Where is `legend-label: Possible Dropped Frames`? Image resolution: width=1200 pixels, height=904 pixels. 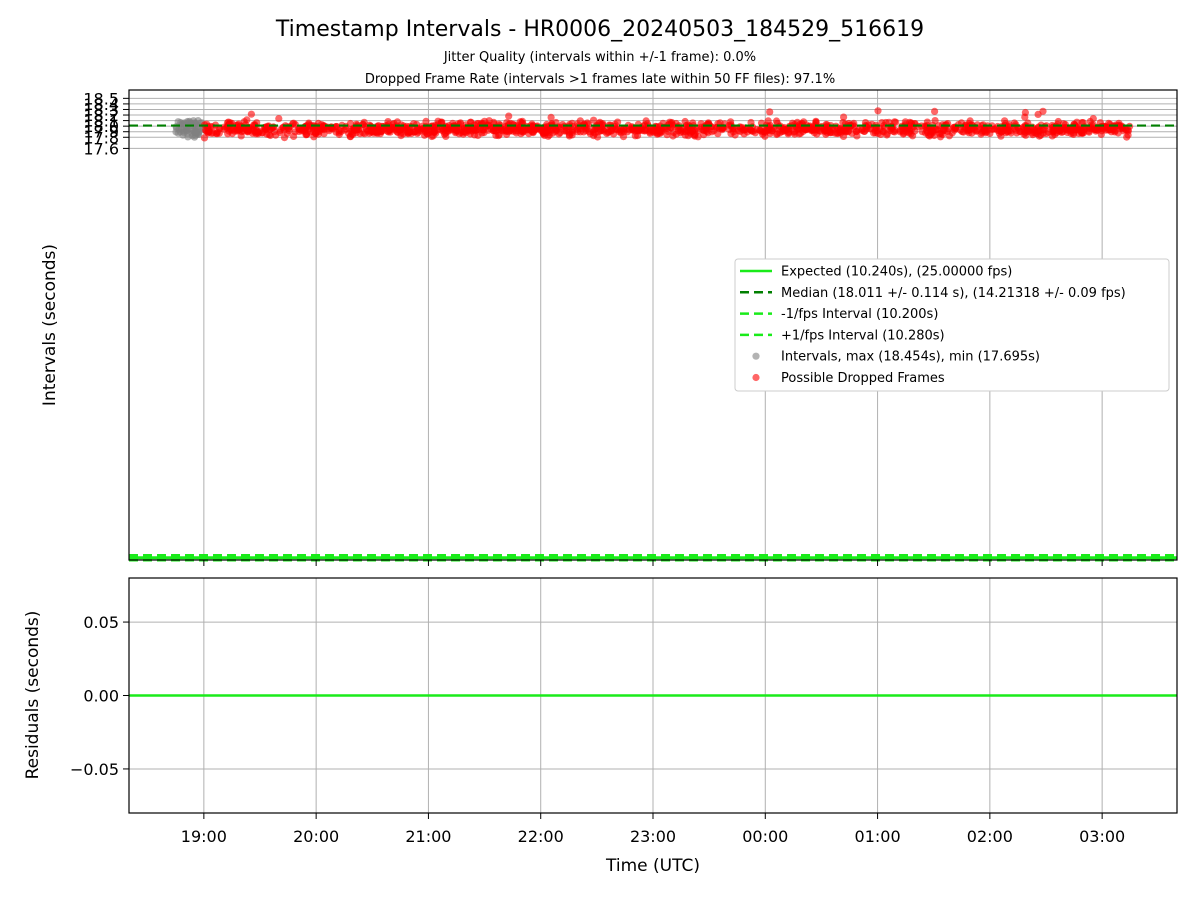 legend-label: Possible Dropped Frames is located at coordinates (863, 378).